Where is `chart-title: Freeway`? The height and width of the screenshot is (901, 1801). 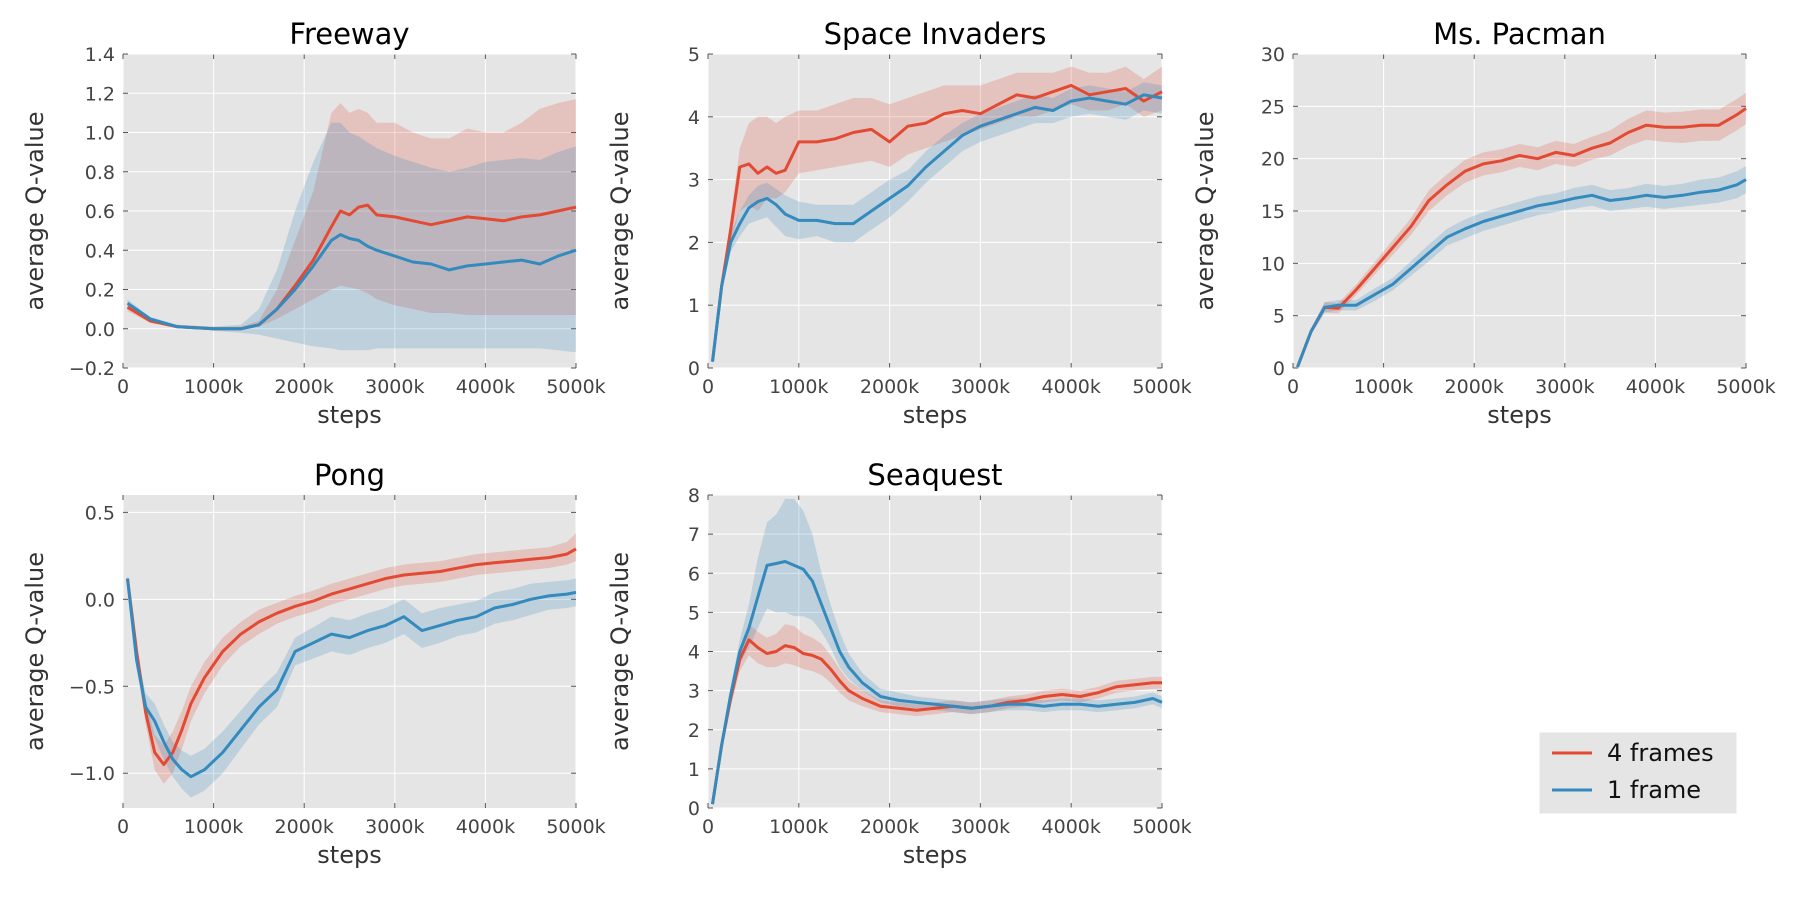
chart-title: Freeway is located at coordinates (349, 34).